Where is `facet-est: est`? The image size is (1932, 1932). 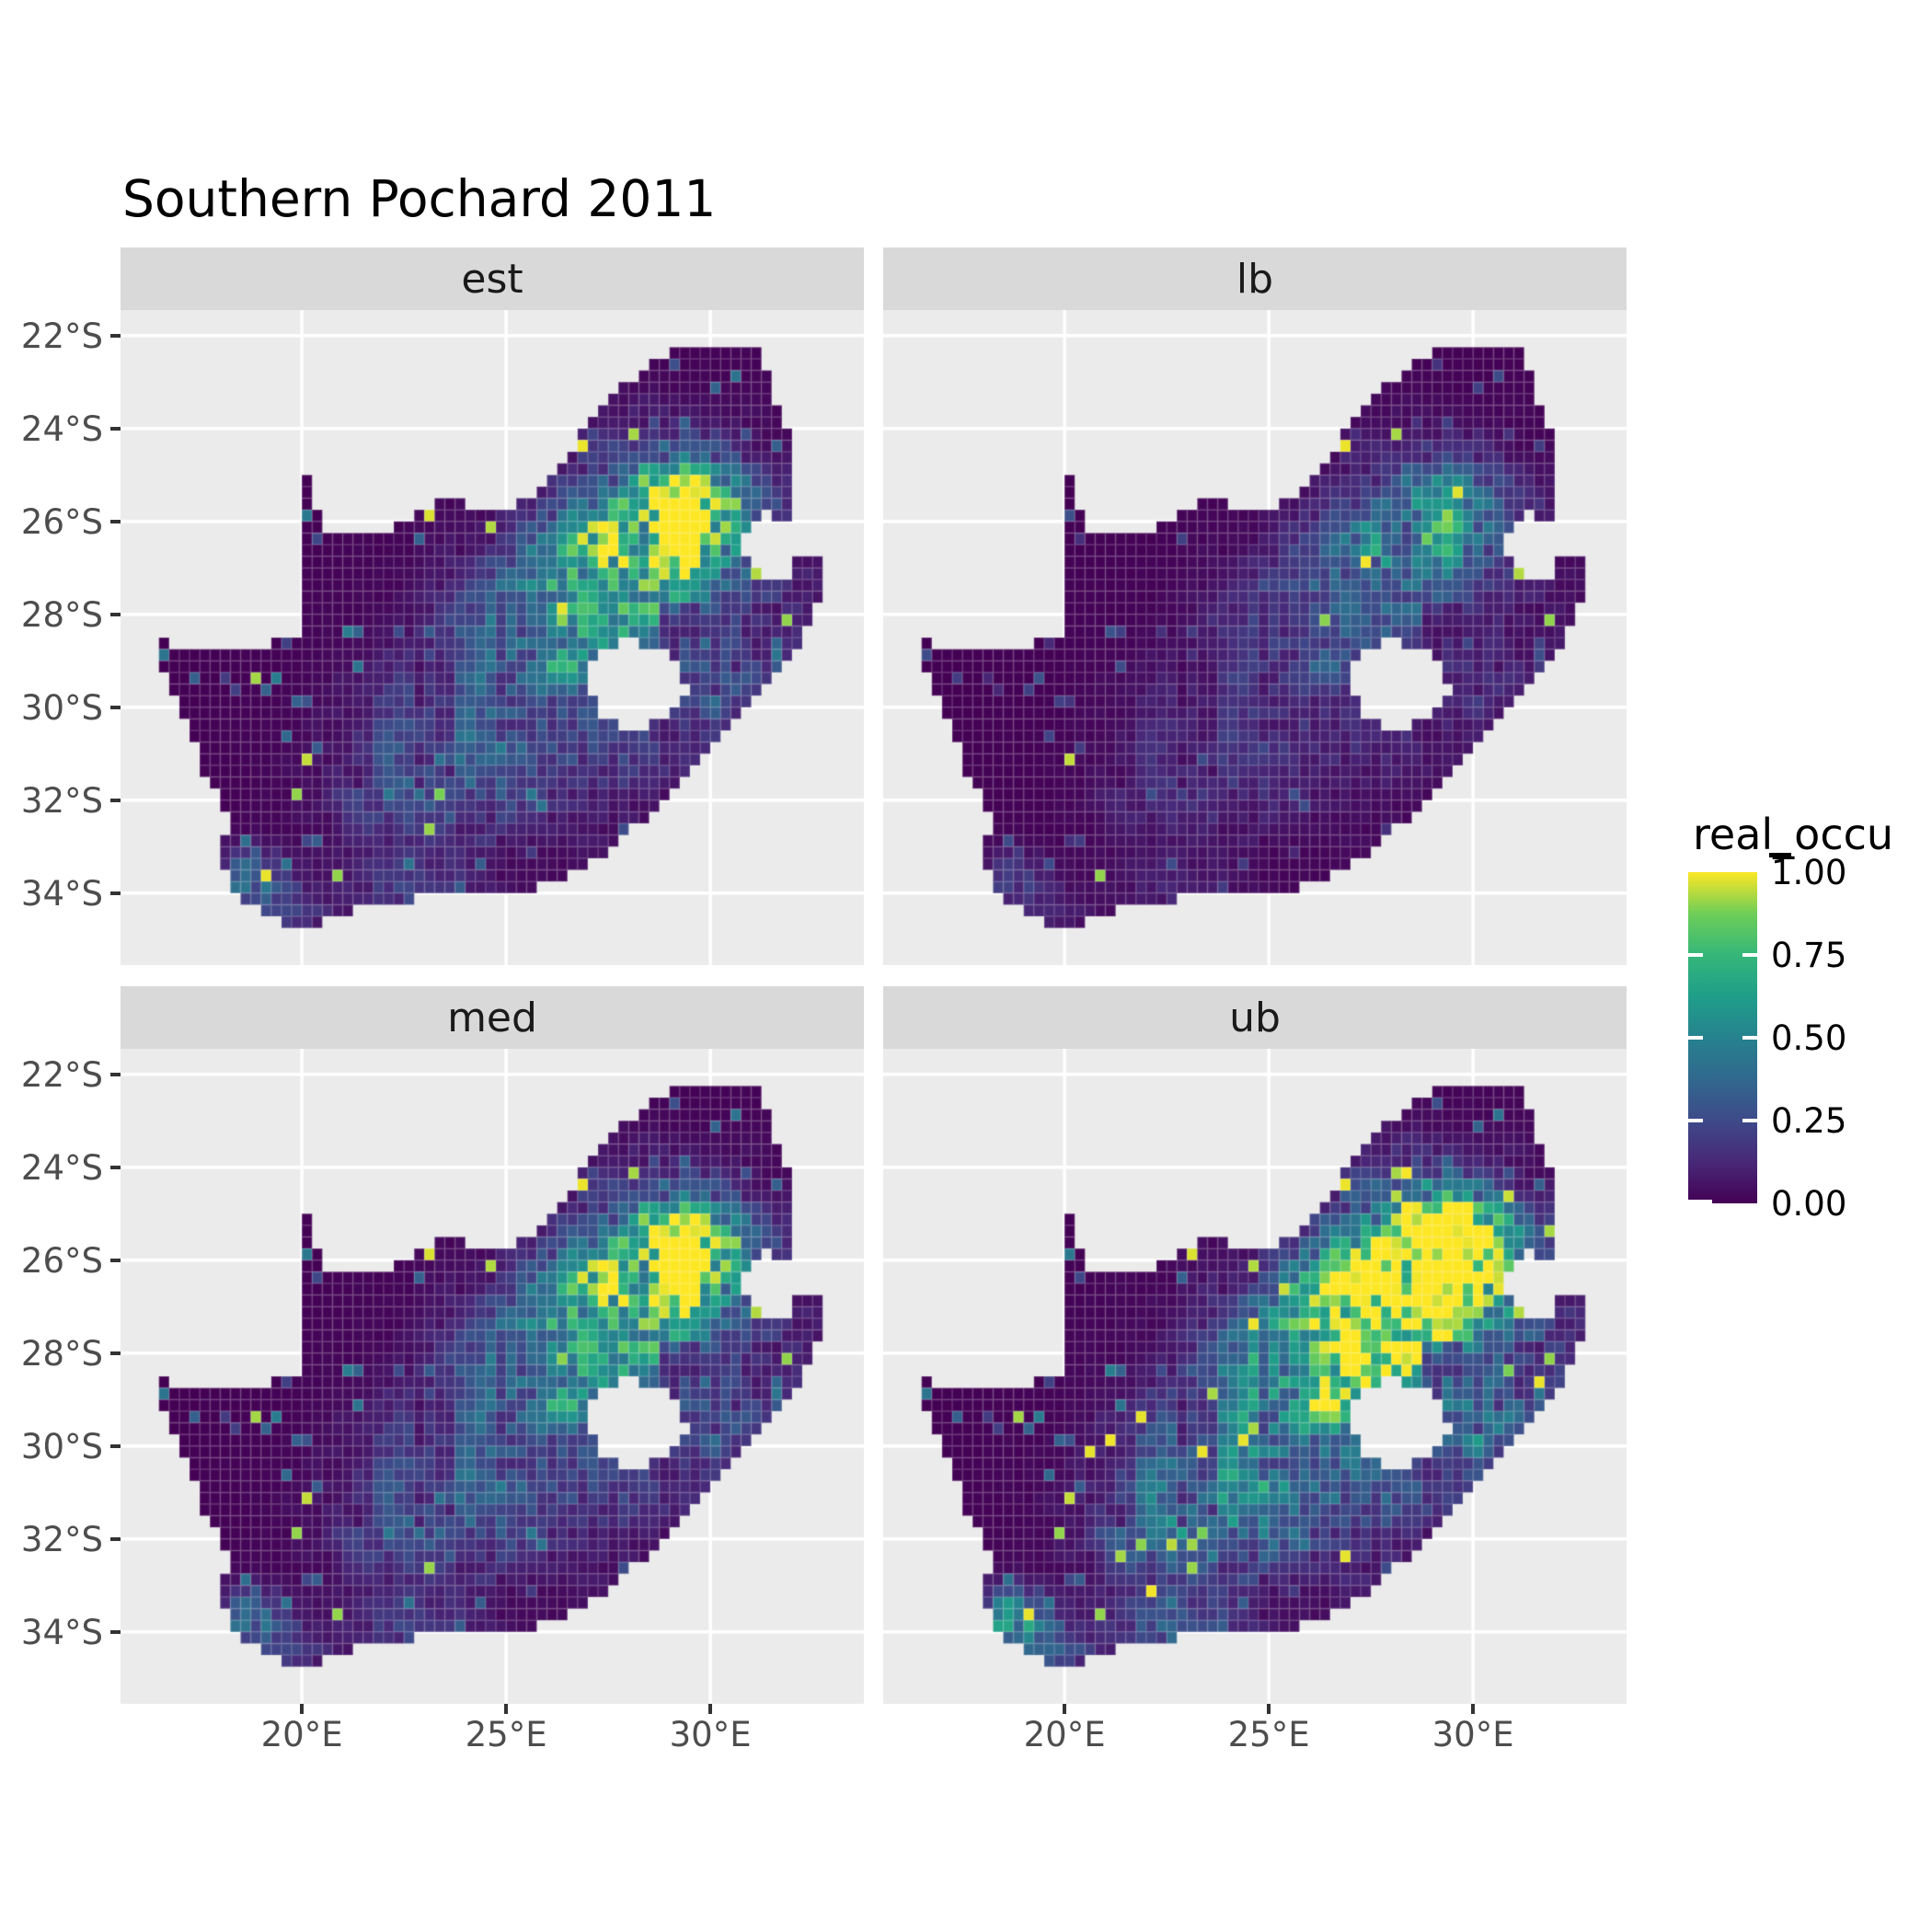
facet-est: est is located at coordinates (493, 606).